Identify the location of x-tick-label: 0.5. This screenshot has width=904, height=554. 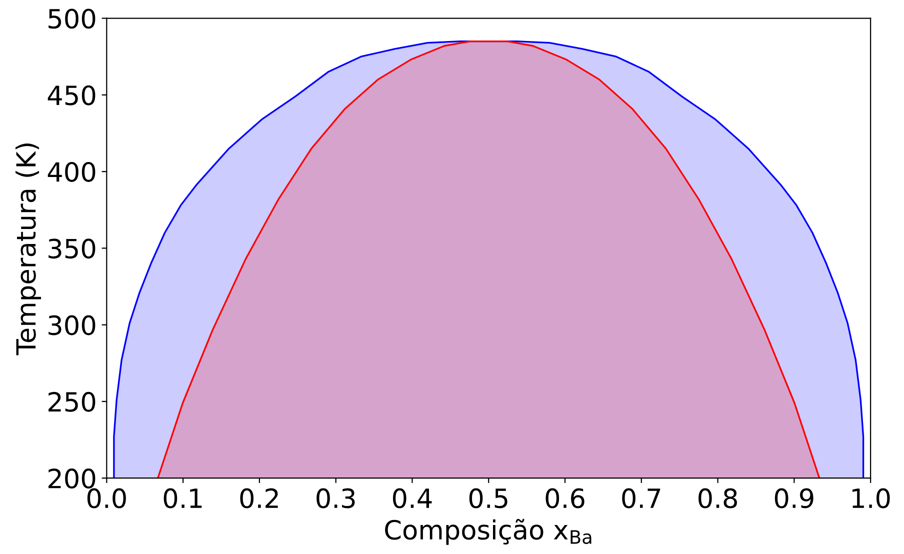
(488, 498).